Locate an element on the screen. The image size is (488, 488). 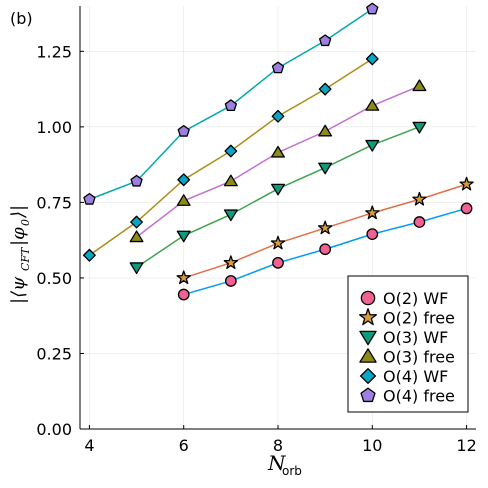
y-tick-label: 0.50 is located at coordinates (54, 278).